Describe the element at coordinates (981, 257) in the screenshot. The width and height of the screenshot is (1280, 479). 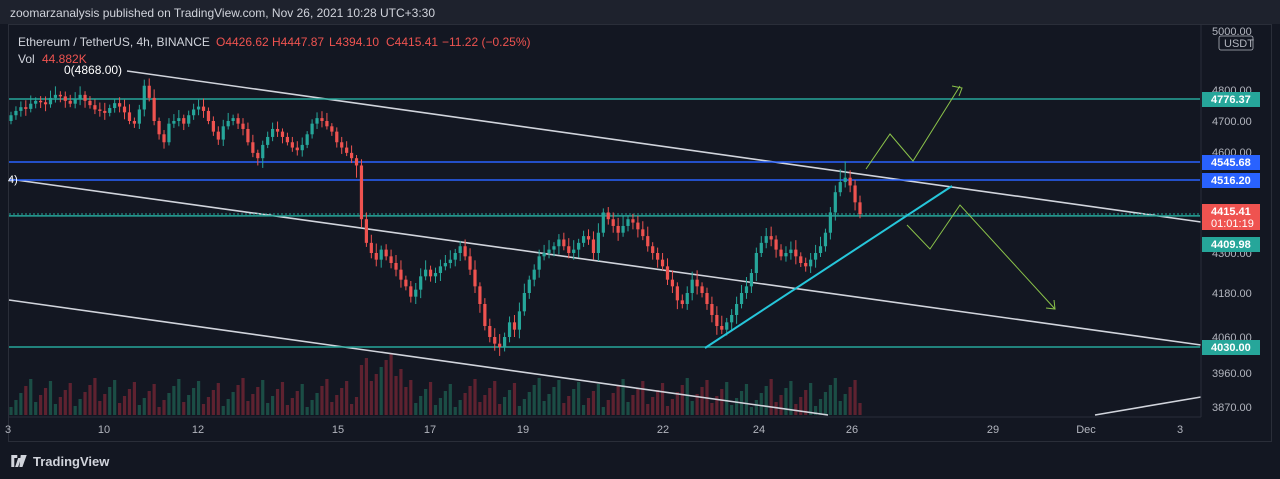
I see `bearish-projection` at that location.